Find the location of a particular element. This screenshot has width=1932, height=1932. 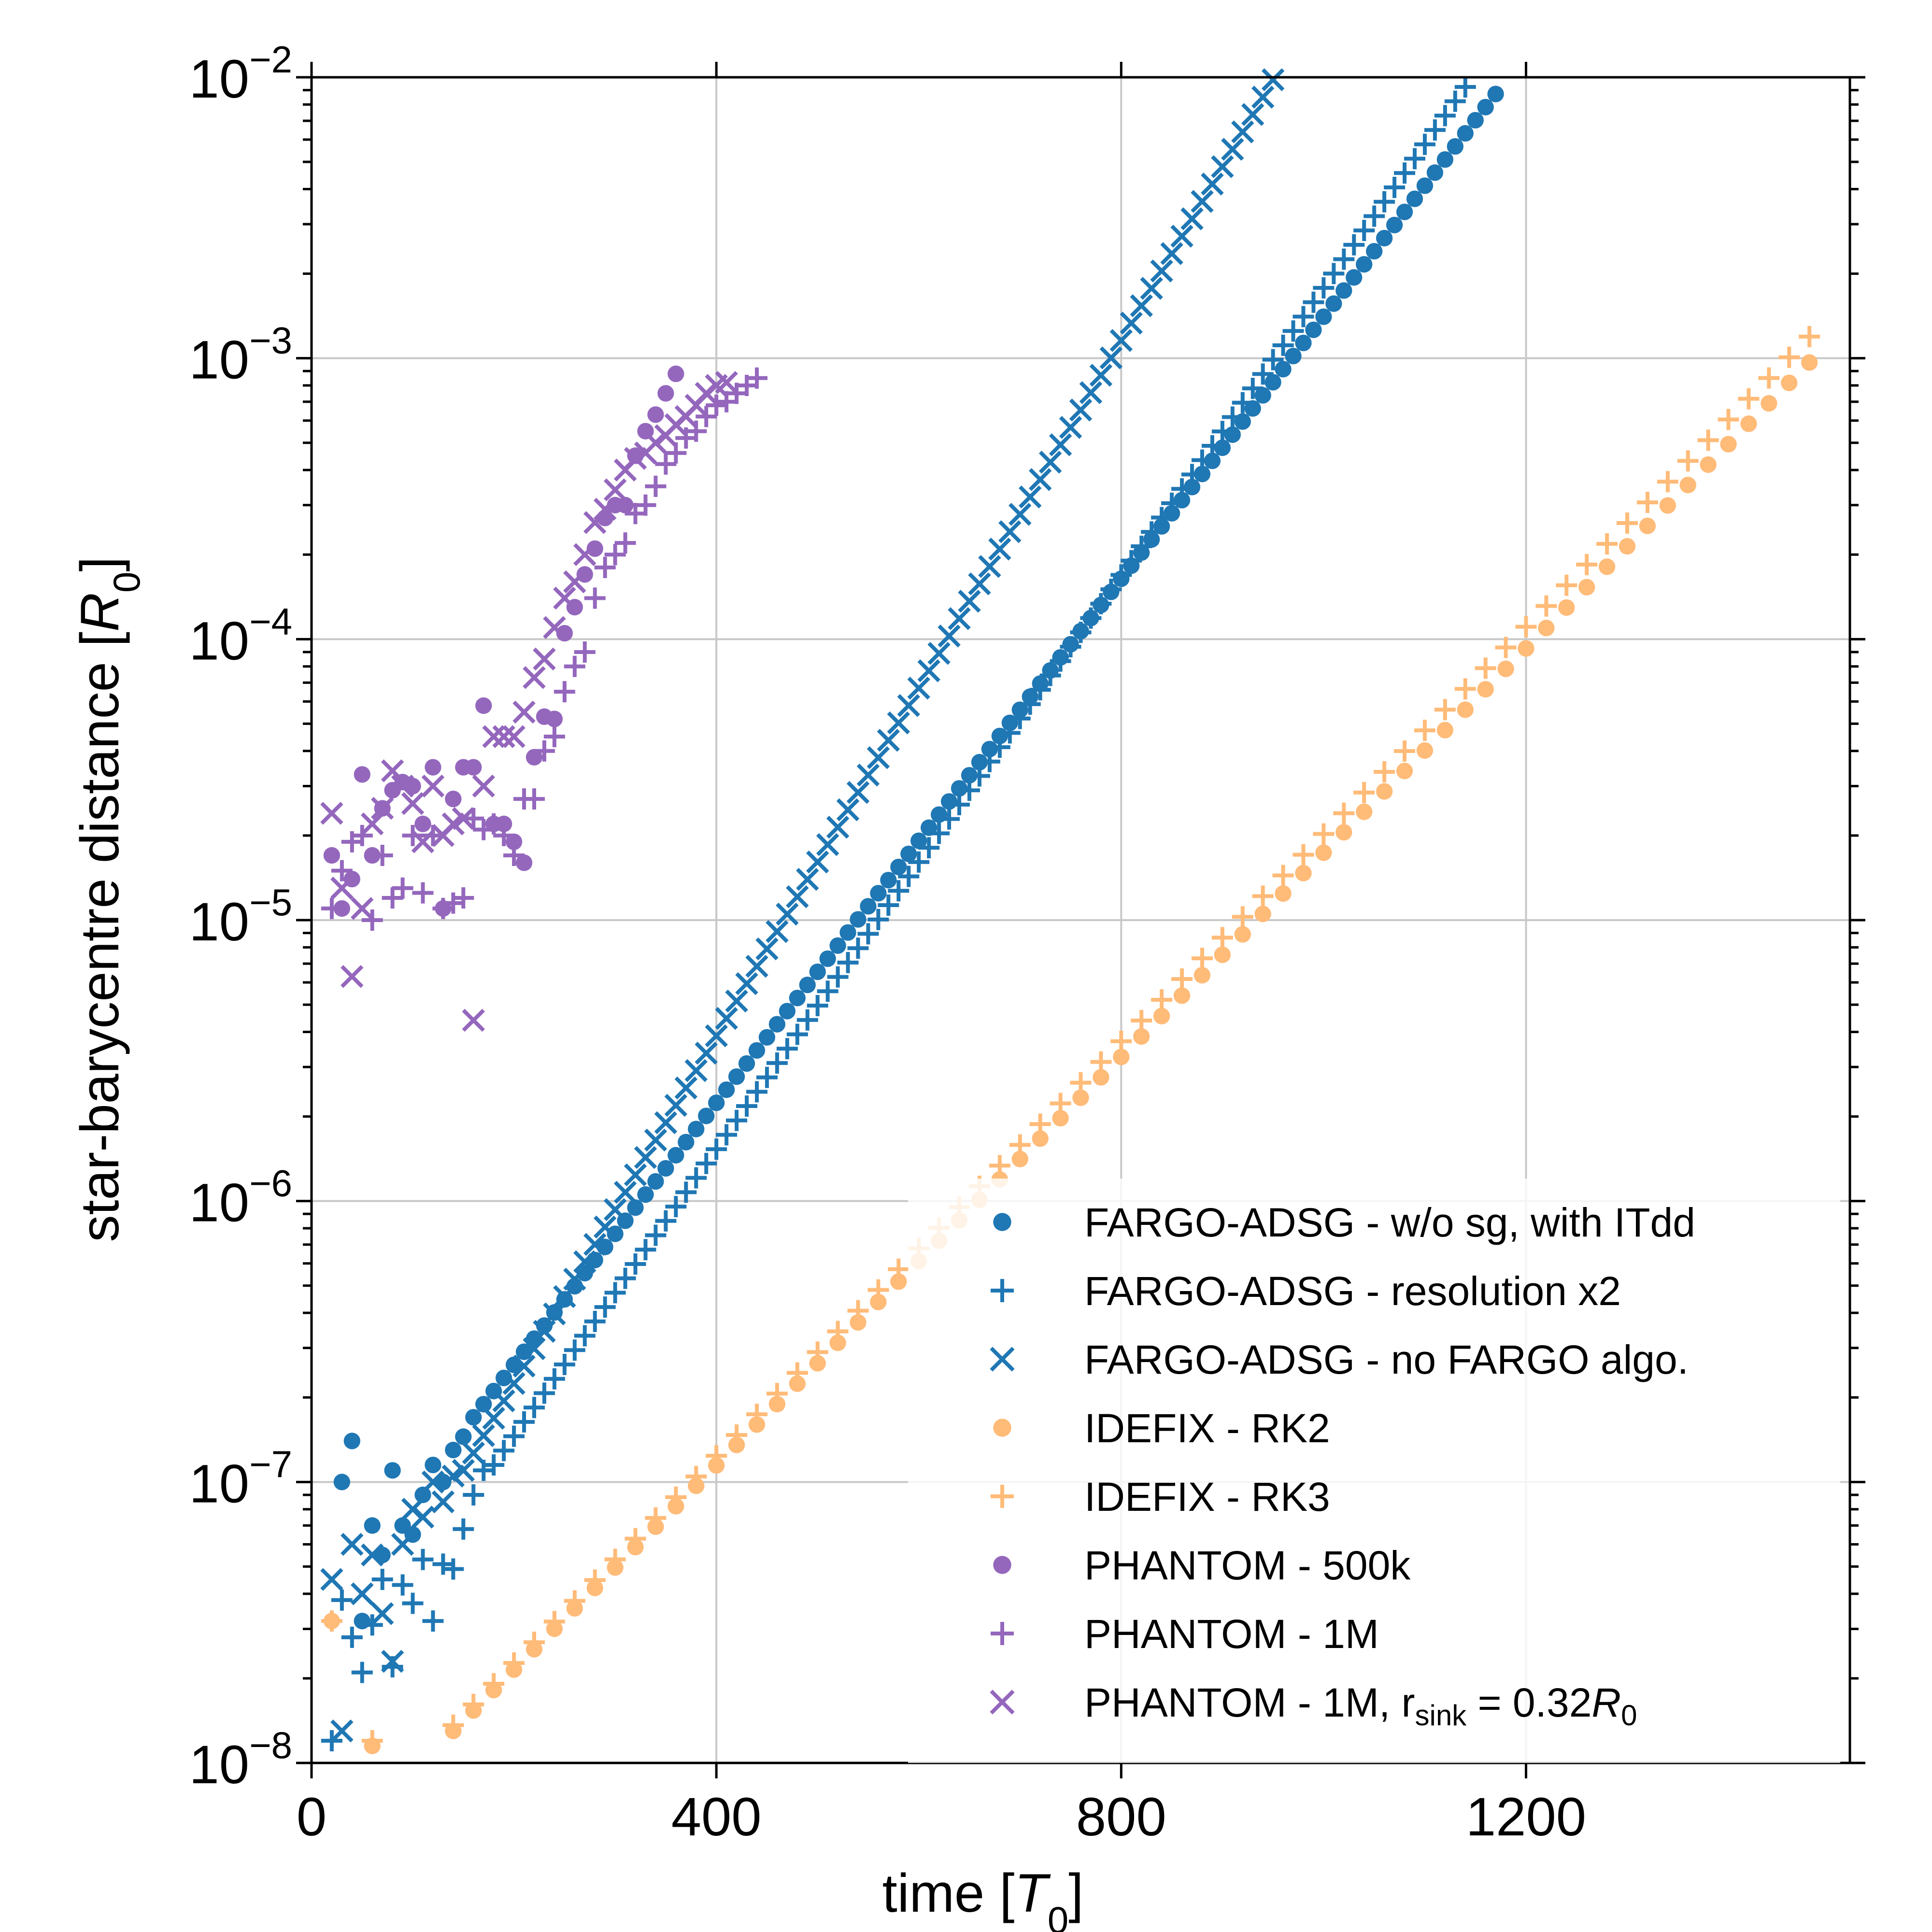

x-tick-label: 800 is located at coordinates (1121, 1817).